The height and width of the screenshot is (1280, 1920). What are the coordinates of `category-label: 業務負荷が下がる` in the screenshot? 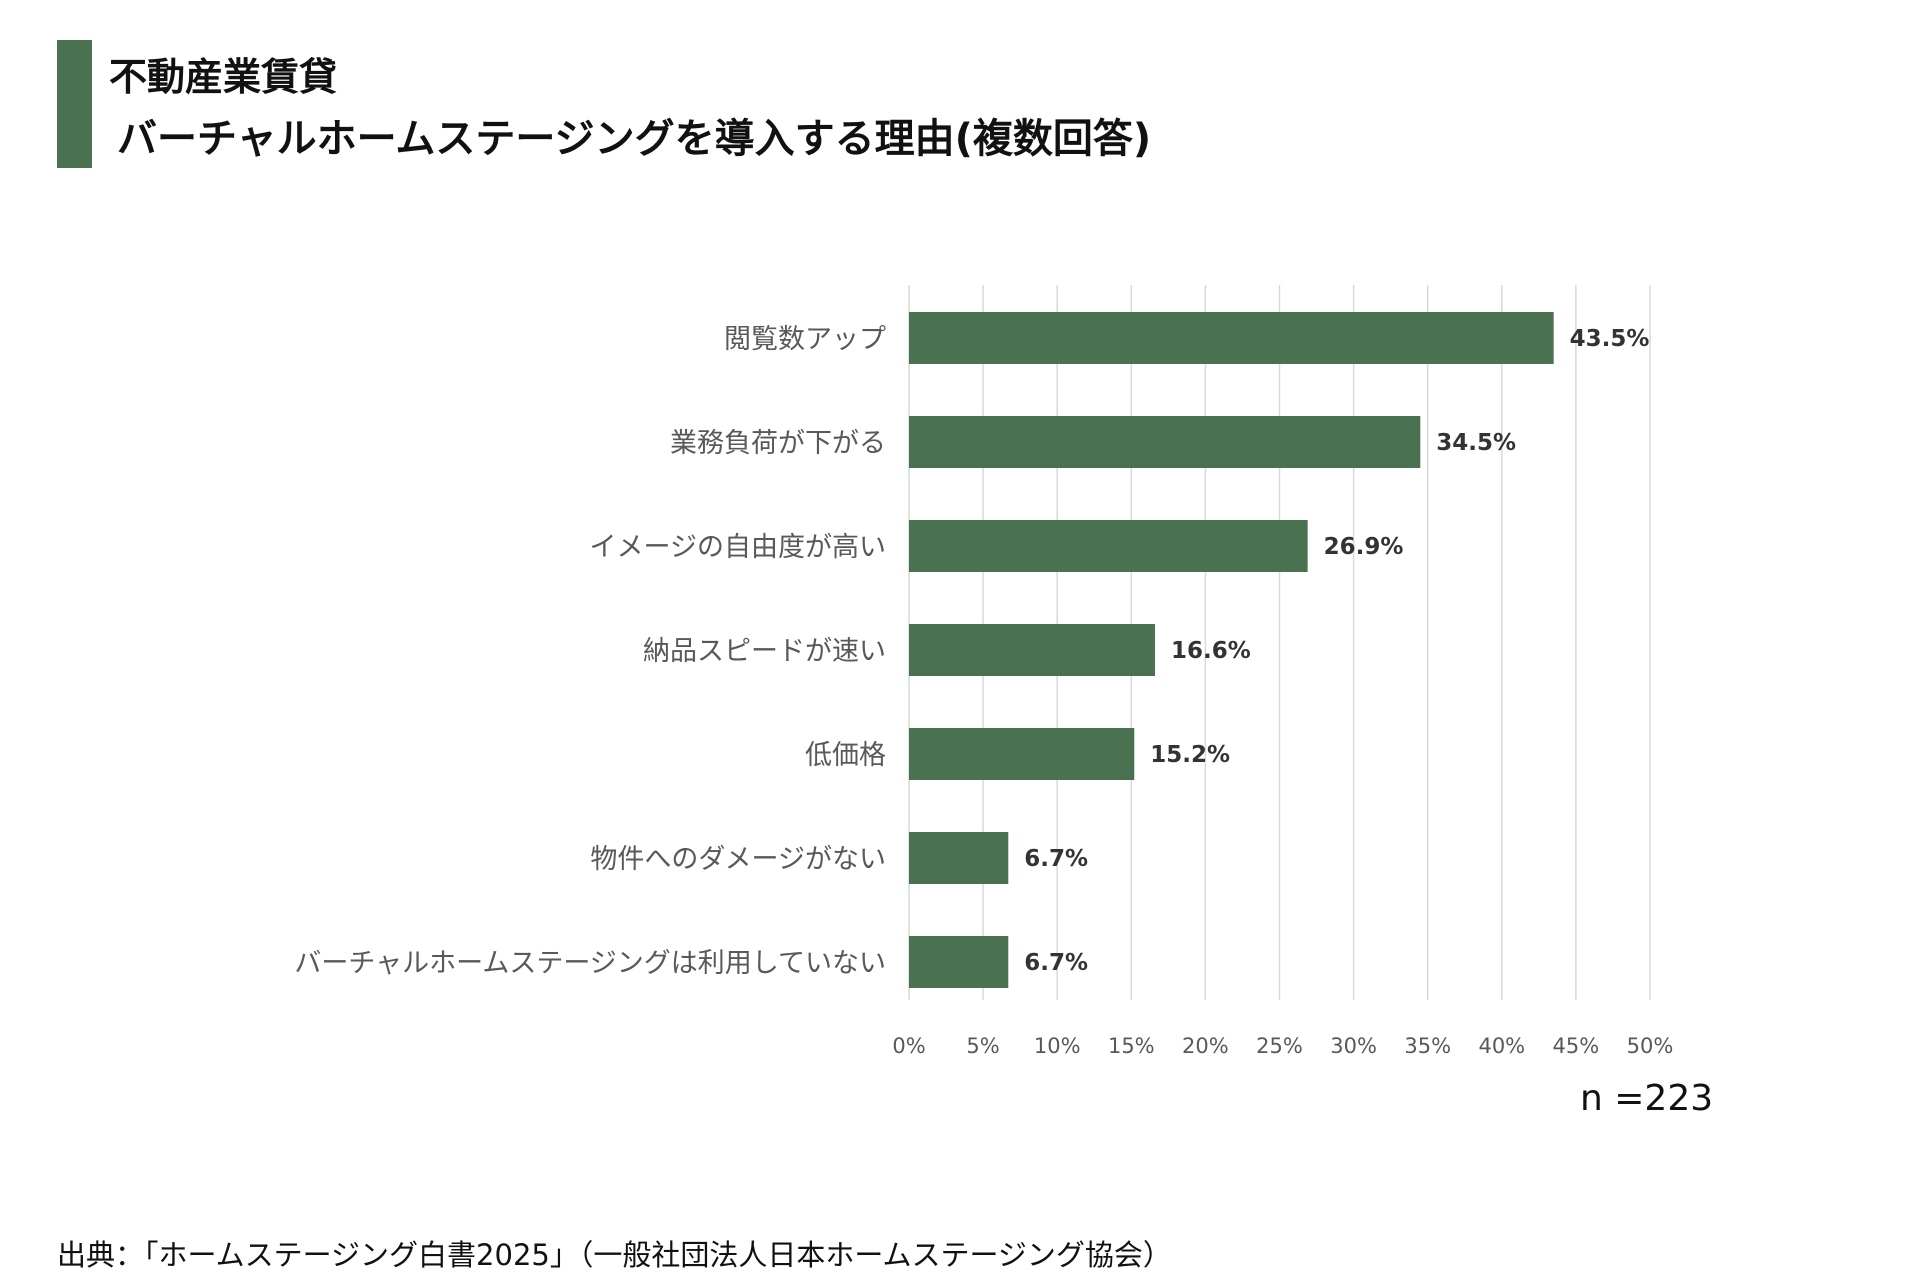 It's located at (778, 443).